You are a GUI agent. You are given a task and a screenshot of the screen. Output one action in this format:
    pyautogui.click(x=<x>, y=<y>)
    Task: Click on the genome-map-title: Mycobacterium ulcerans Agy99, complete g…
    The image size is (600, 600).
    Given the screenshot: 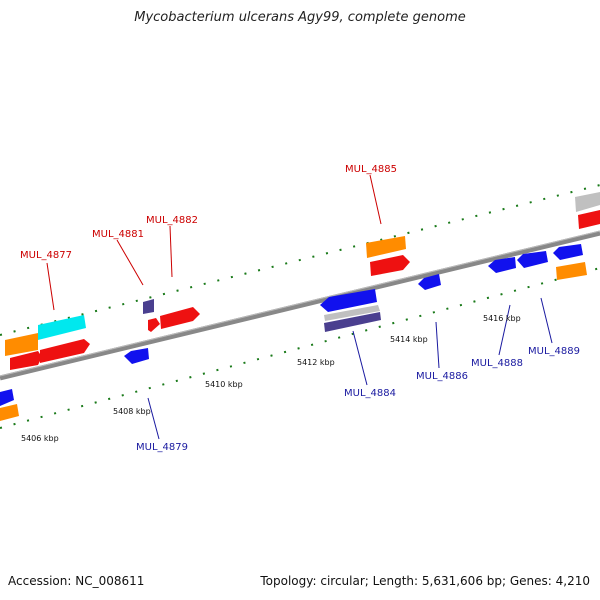 What is the action you would take?
    pyautogui.click(x=300, y=17)
    